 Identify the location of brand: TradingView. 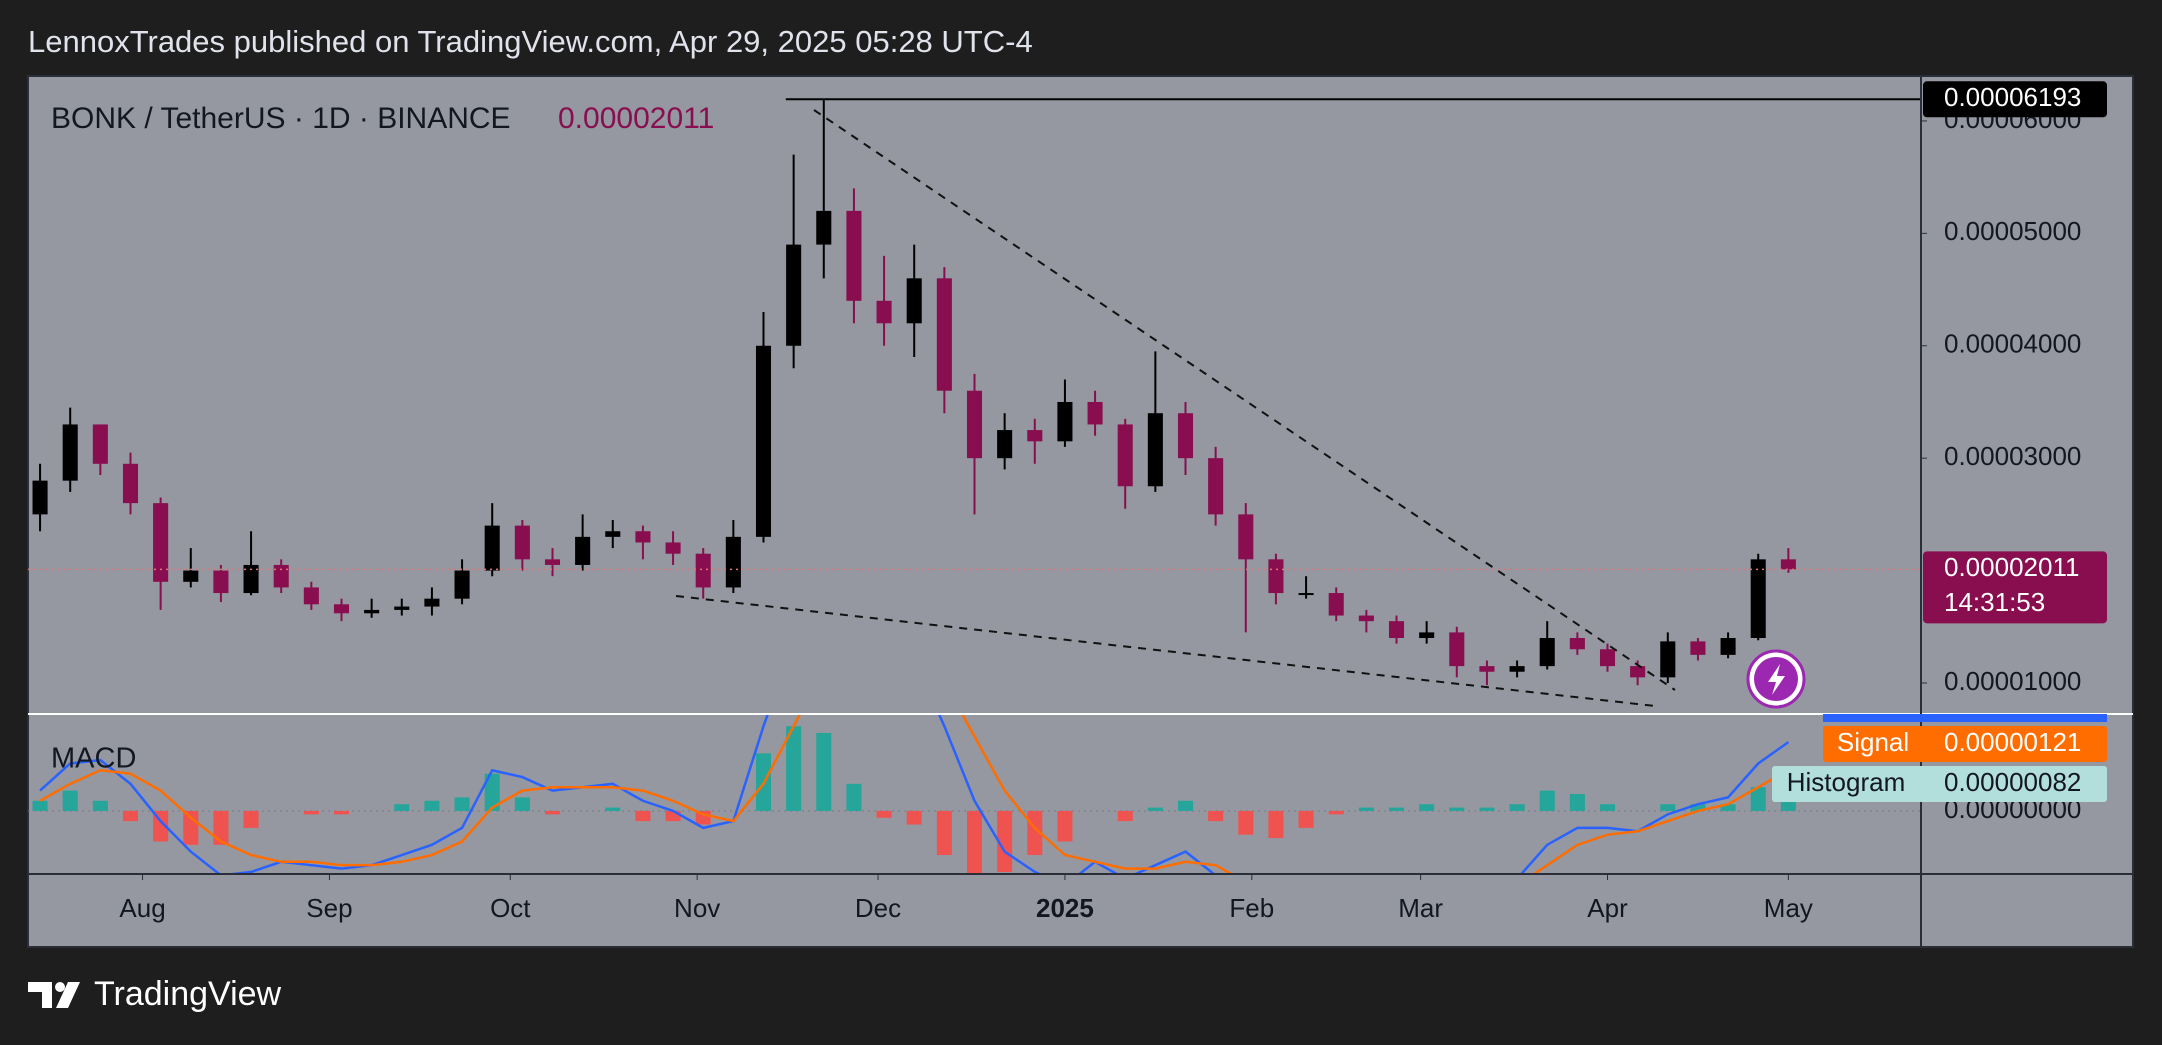
(188, 994).